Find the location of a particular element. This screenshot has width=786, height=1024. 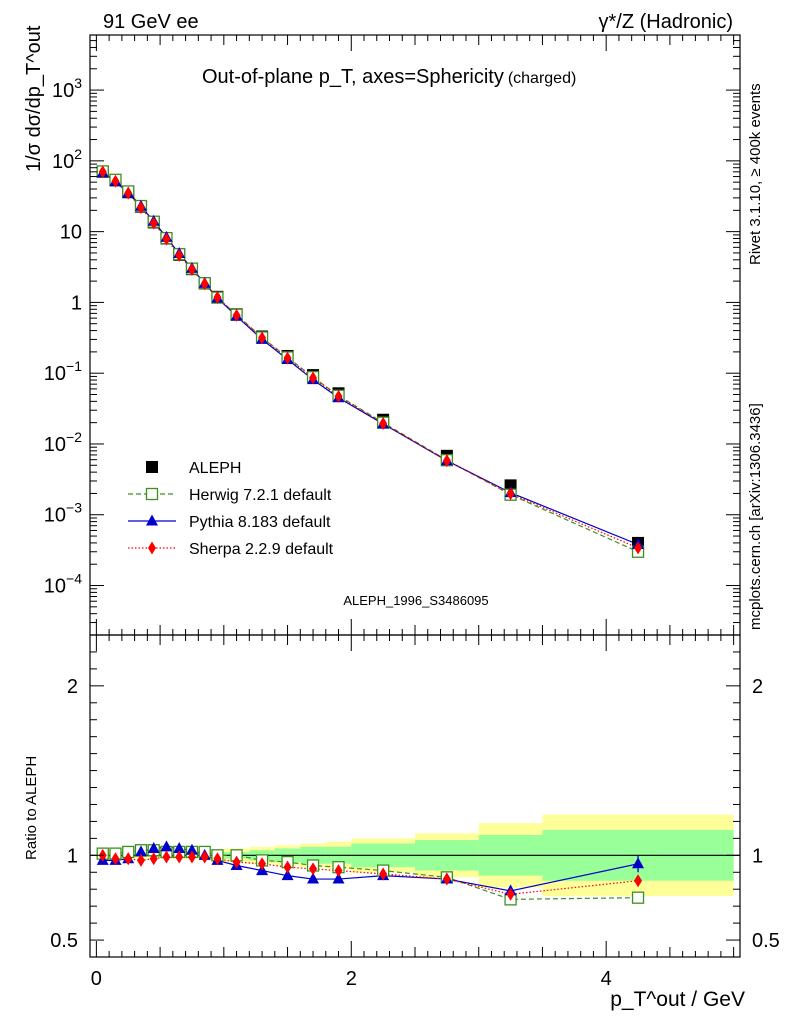

plot-title-text: Out-of-plane p_T, axes=Sphericity is located at coordinates (353, 77).